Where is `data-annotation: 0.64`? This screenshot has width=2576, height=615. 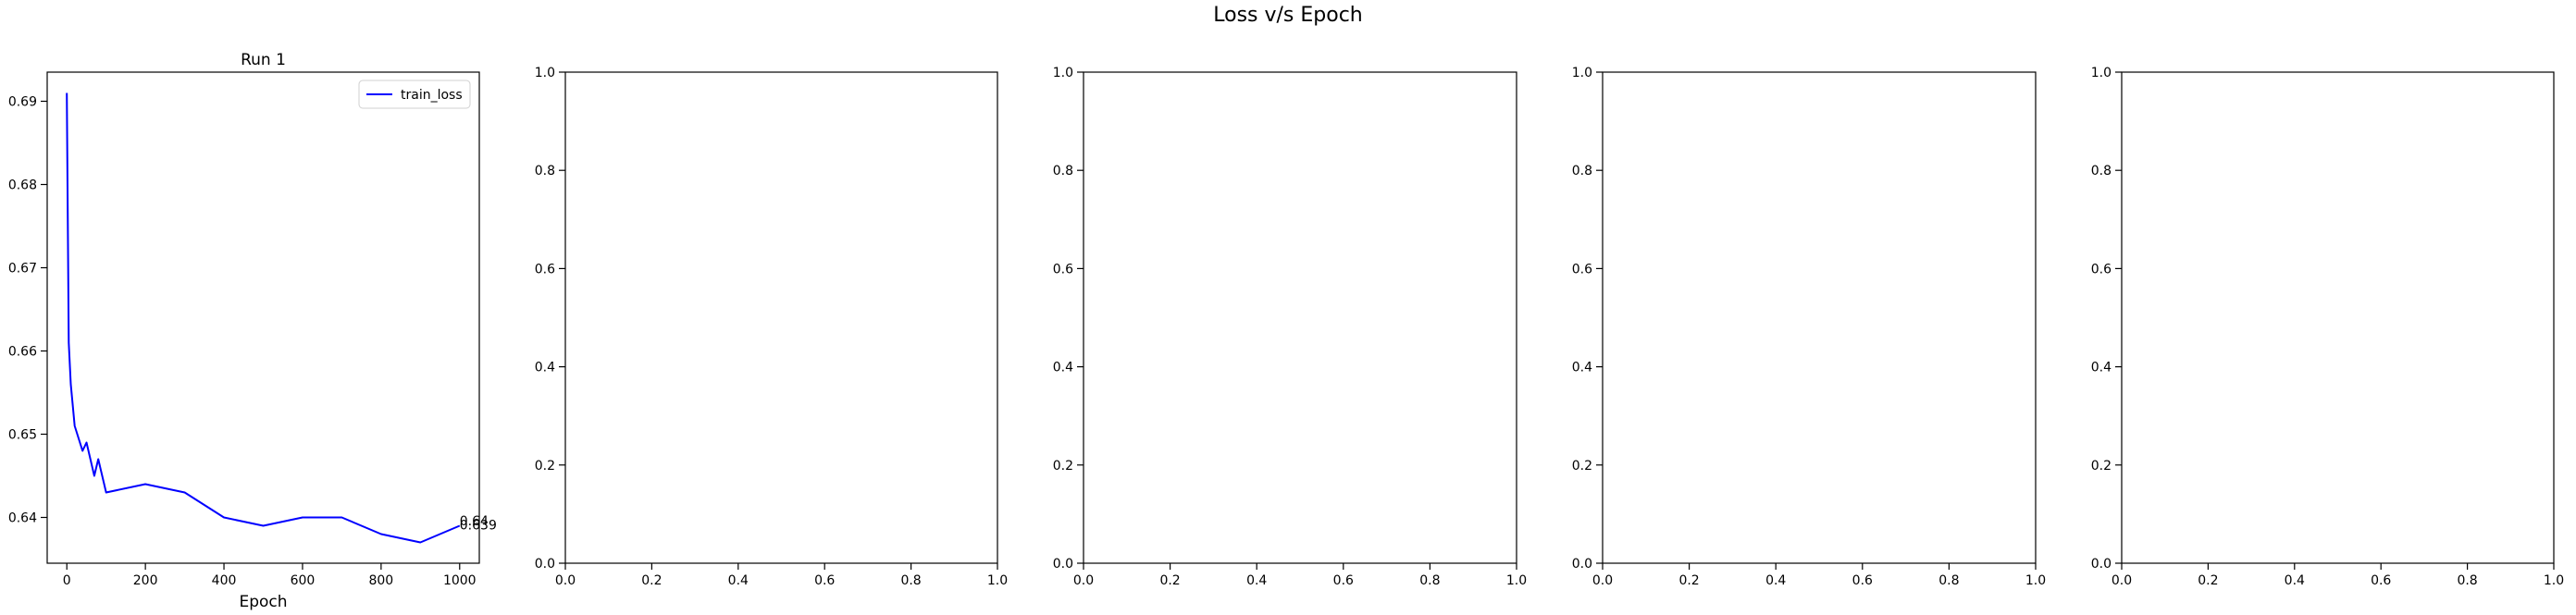
data-annotation: 0.64 is located at coordinates (474, 521).